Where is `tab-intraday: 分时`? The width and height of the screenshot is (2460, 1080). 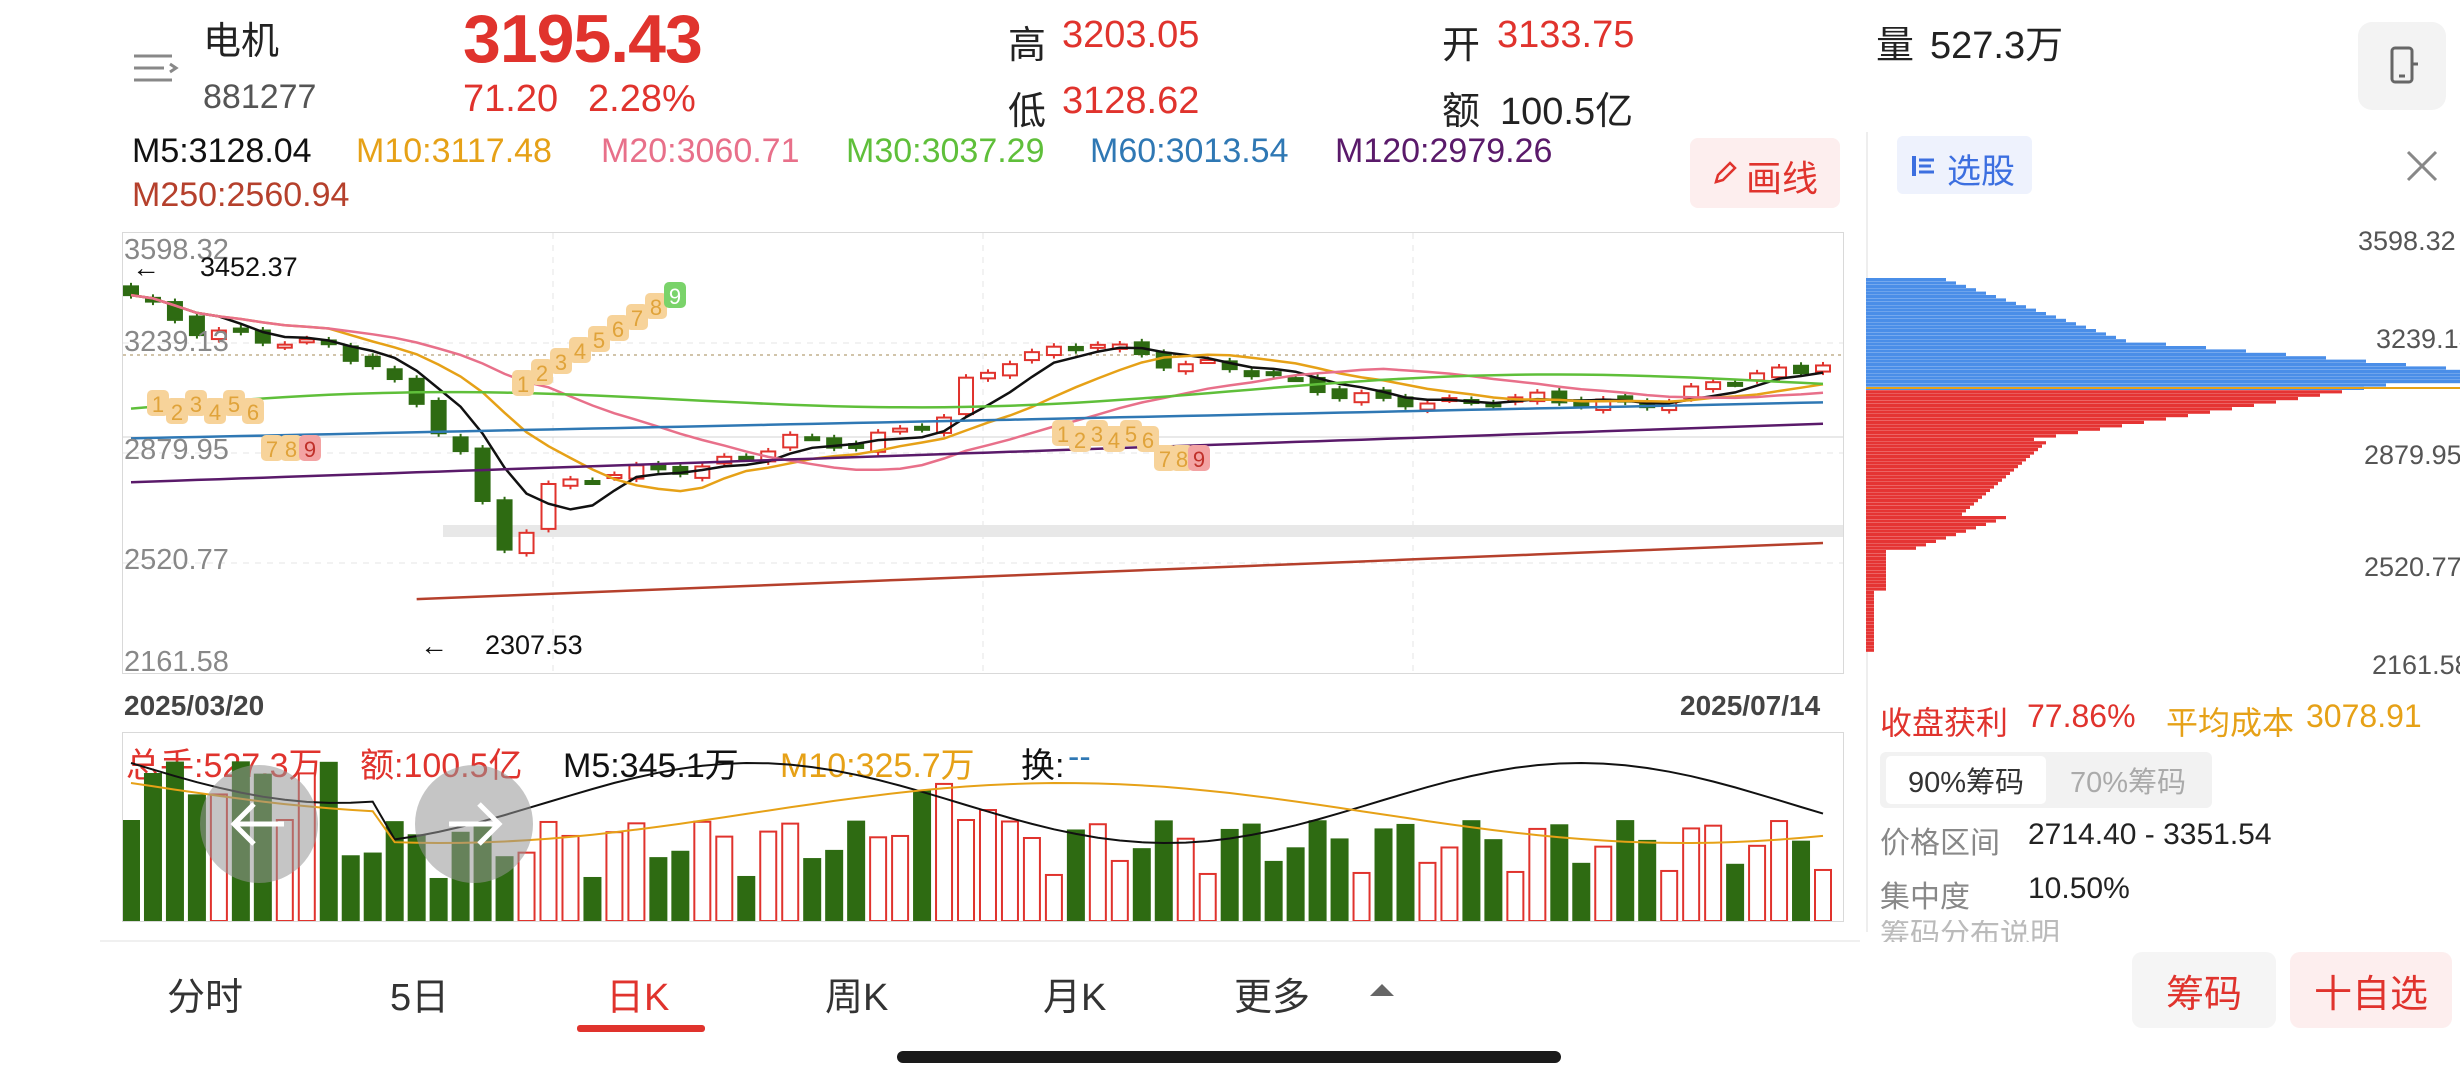 tab-intraday: 分时 is located at coordinates (205, 998).